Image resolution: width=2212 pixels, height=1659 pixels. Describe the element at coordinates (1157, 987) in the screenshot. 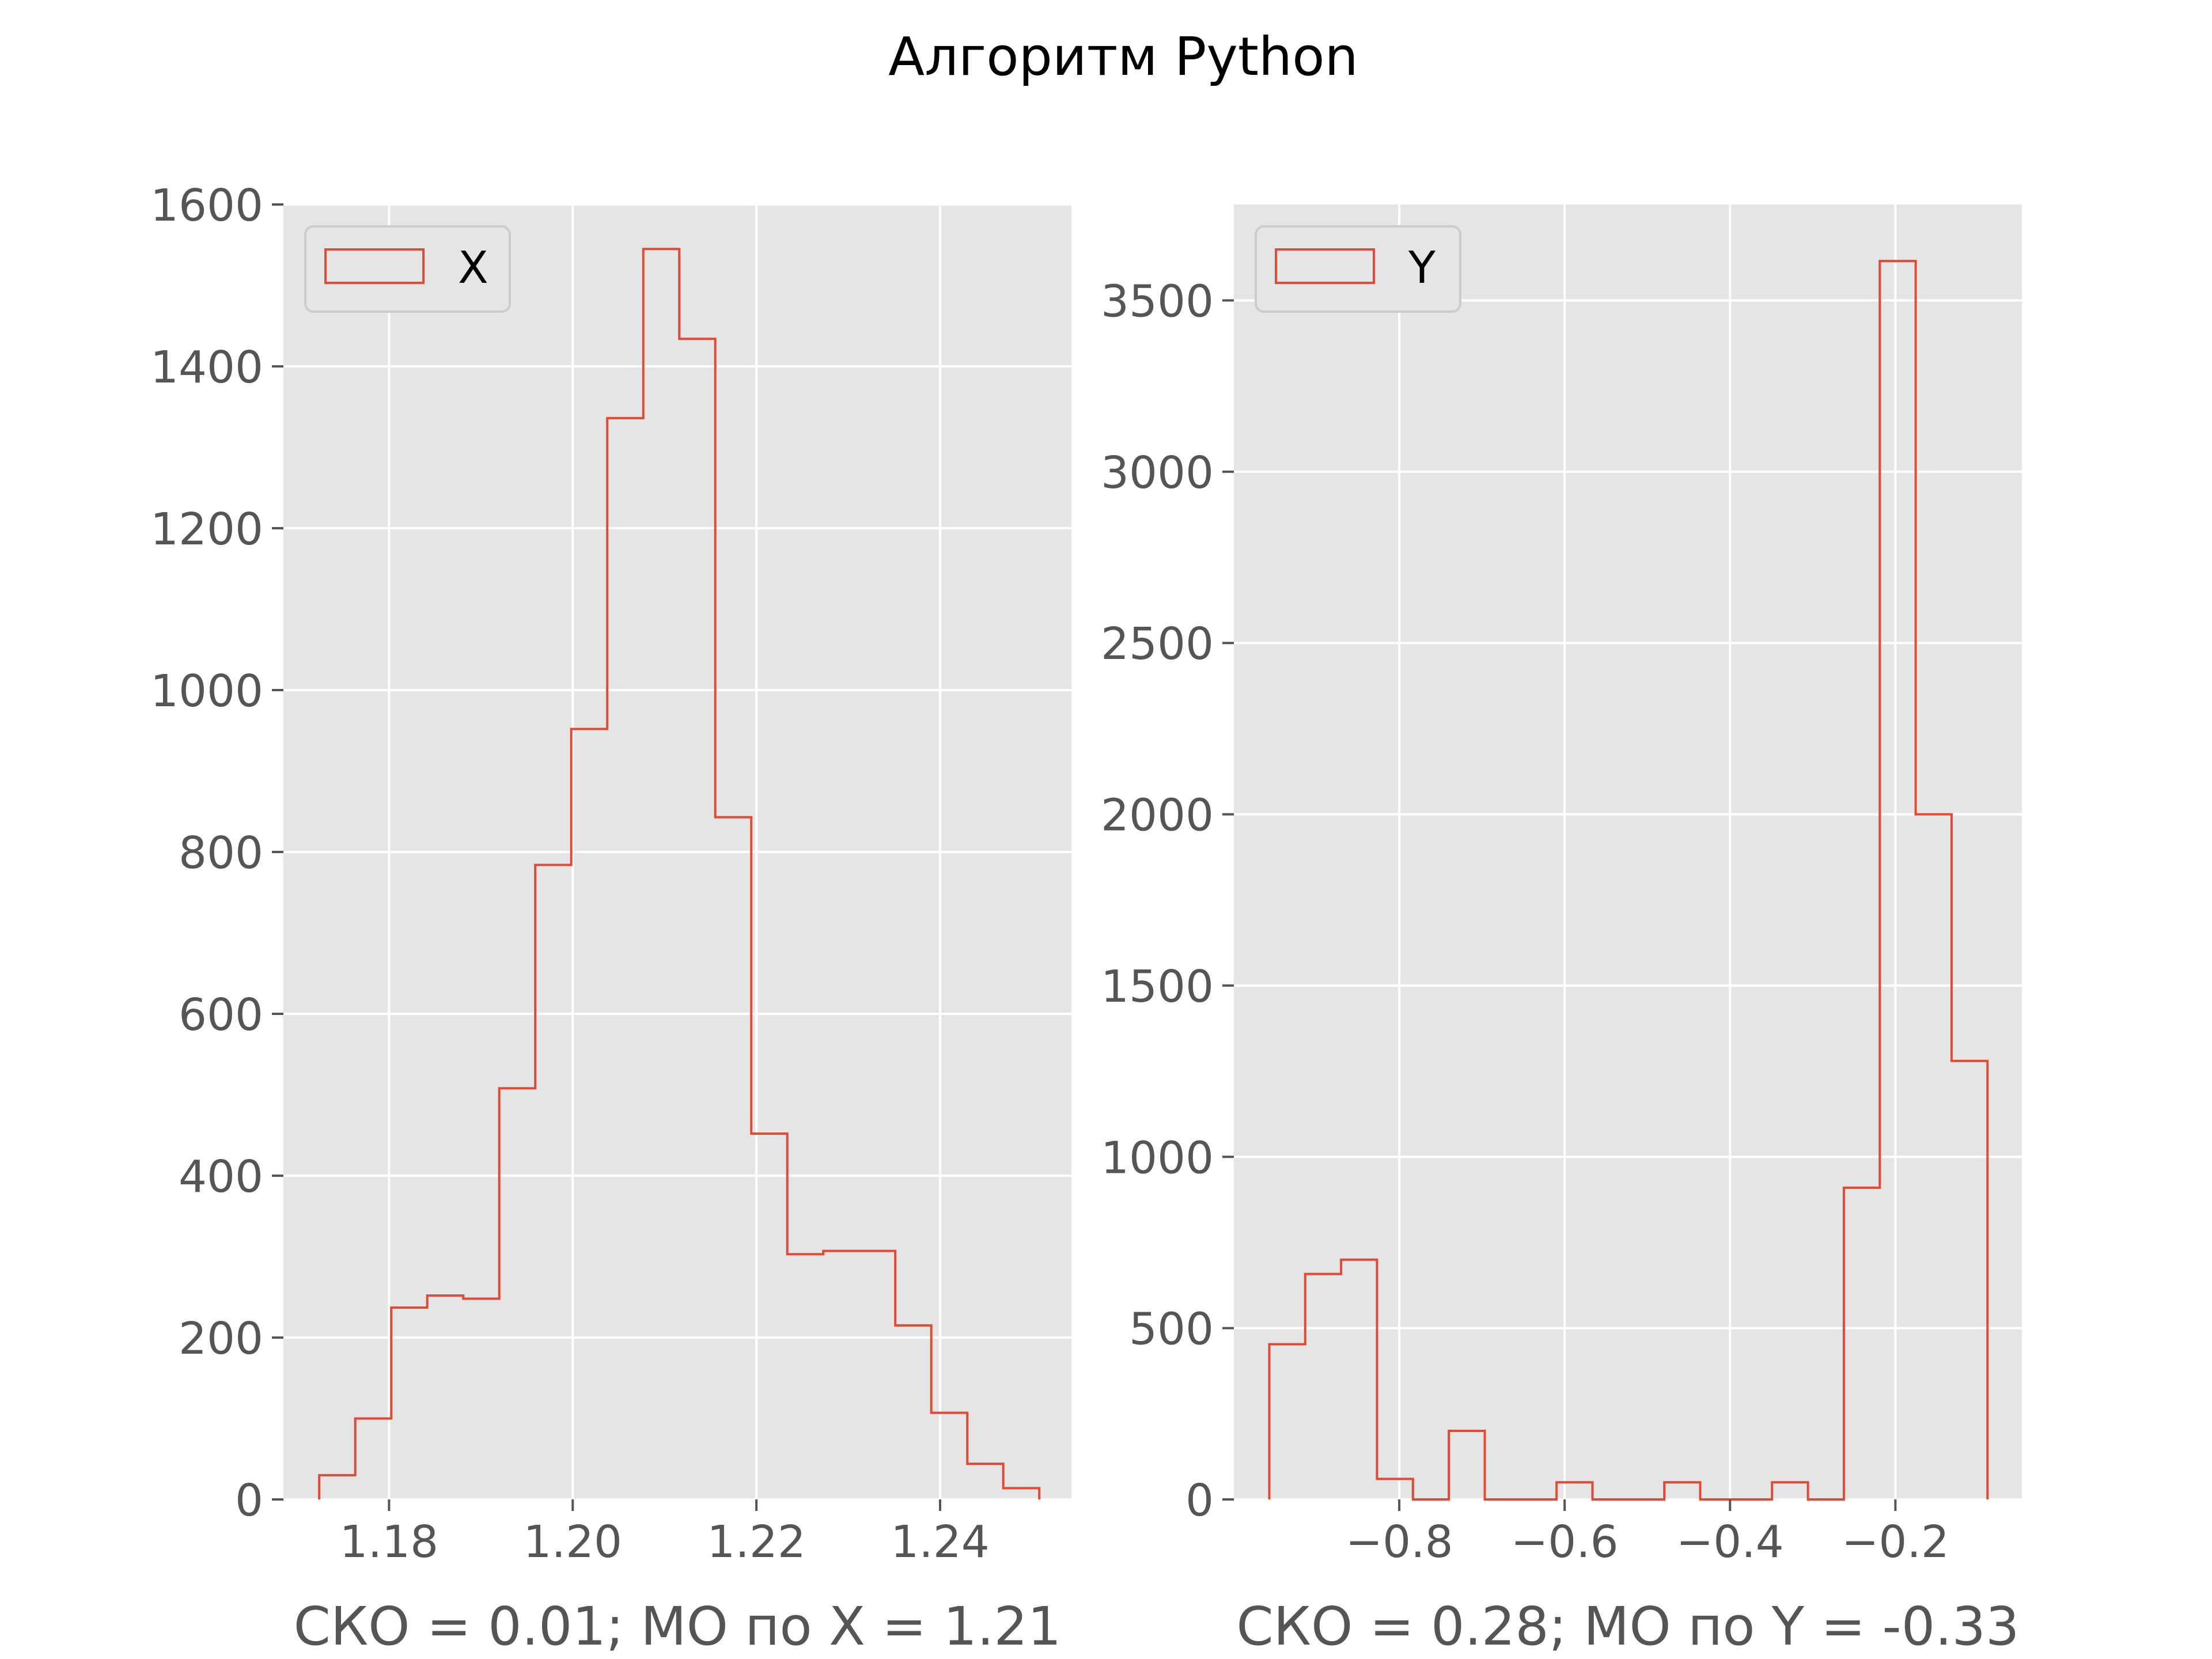

I see `y-tick-label: 1500` at that location.